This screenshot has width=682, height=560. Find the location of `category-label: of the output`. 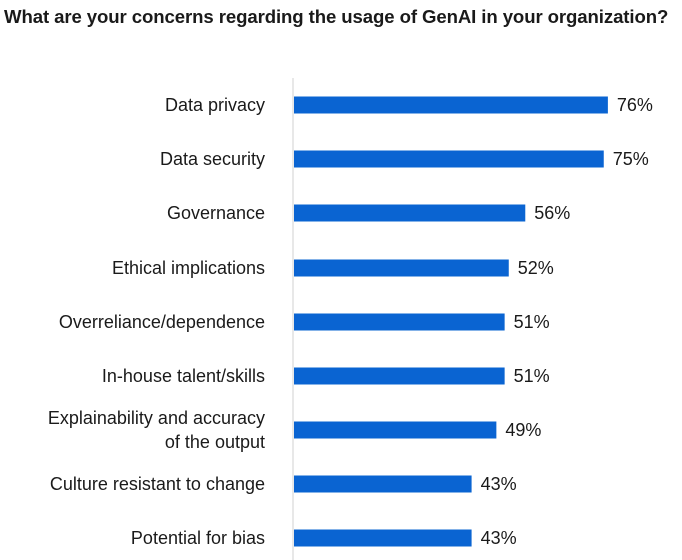

category-label: of the output is located at coordinates (215, 442).